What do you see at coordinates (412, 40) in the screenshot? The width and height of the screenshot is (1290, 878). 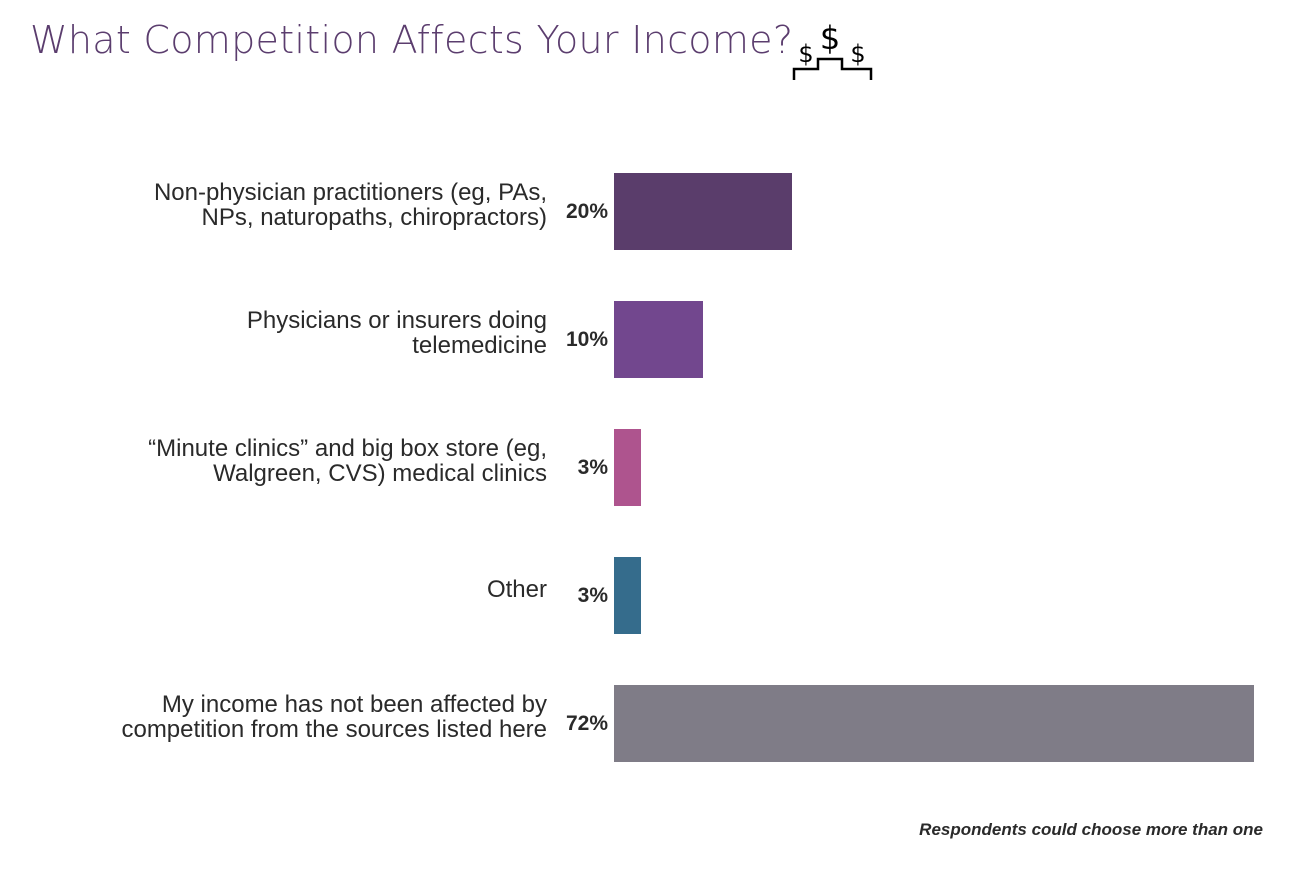 I see `chart-title: What Competition Affects Your Income?` at bounding box center [412, 40].